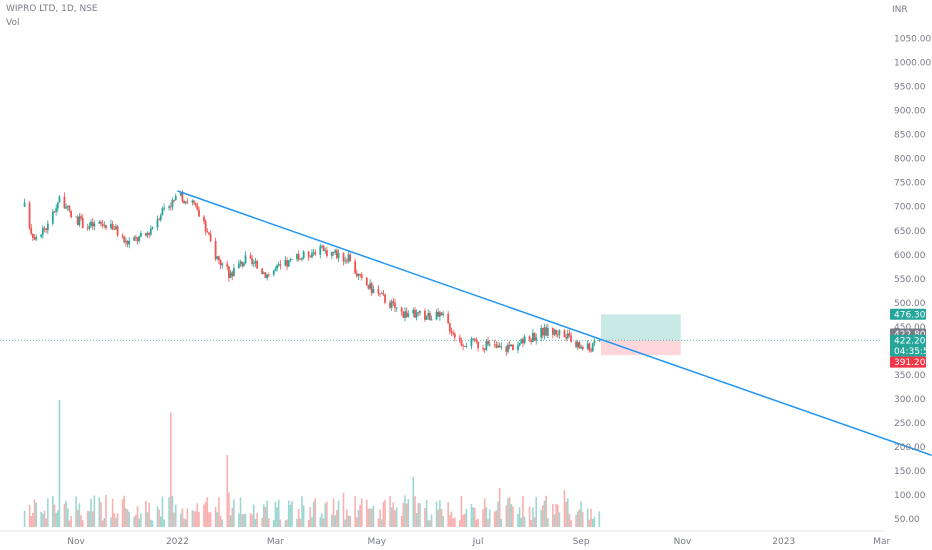 Image resolution: width=932 pixels, height=550 pixels. I want to click on y-tick-label: 300.00, so click(910, 400).